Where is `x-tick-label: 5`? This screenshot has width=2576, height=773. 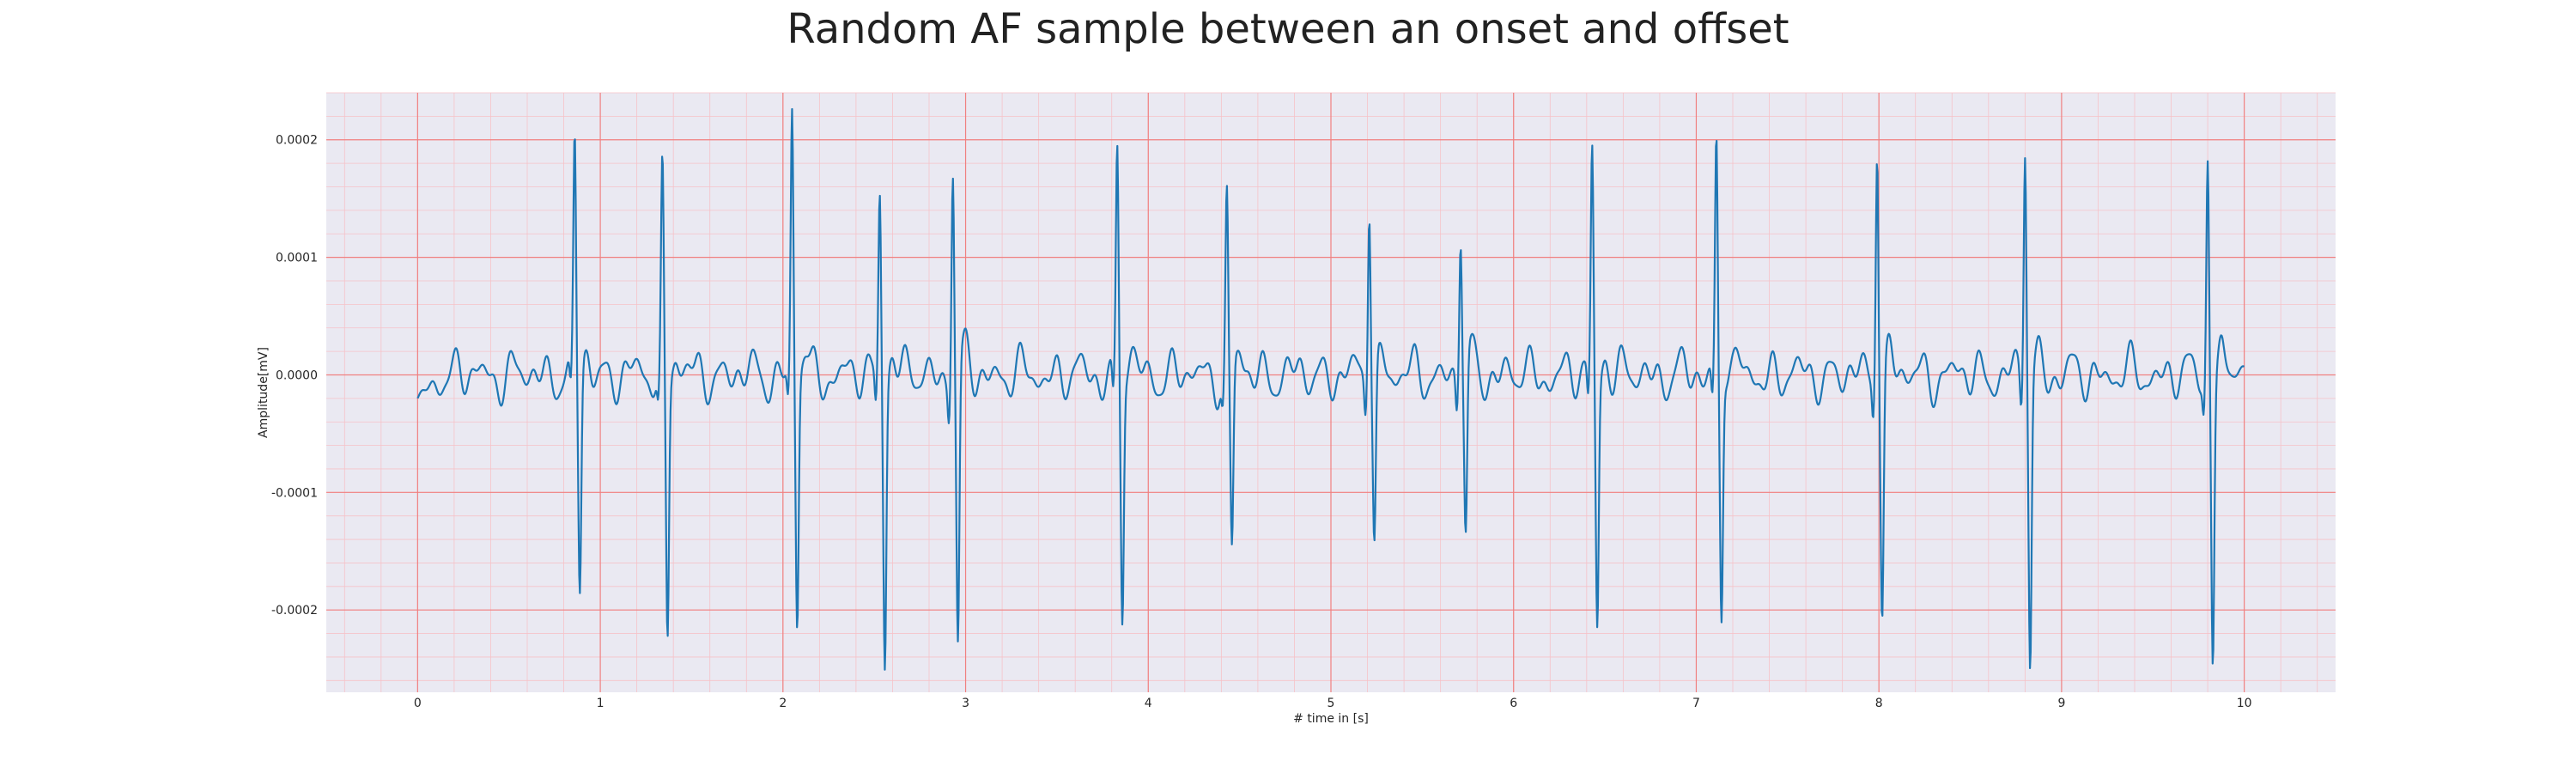 x-tick-label: 5 is located at coordinates (1331, 703).